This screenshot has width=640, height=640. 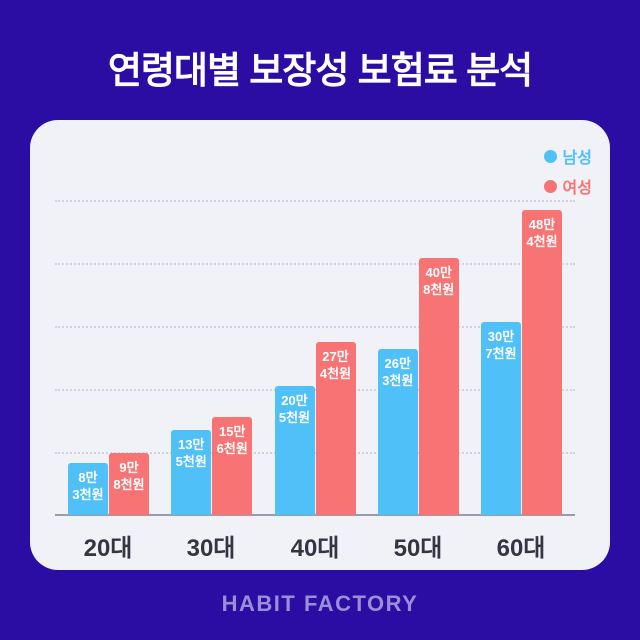 I want to click on bar-value-label-남성-30대: 13만 5천원, so click(x=191, y=453).